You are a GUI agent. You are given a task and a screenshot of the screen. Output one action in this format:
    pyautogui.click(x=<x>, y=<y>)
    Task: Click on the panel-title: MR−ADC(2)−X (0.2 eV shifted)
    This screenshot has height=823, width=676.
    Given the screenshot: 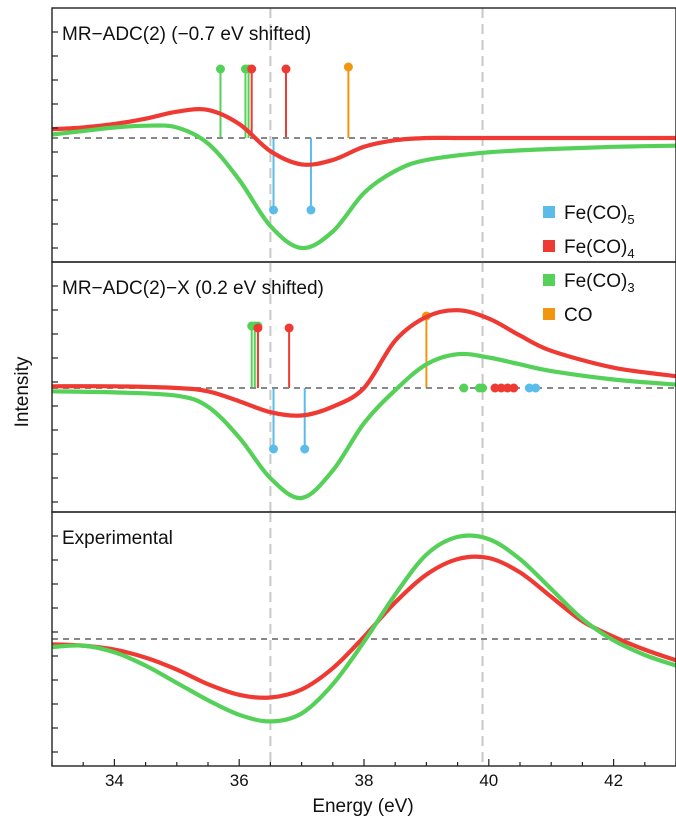 What is the action you would take?
    pyautogui.click(x=193, y=288)
    